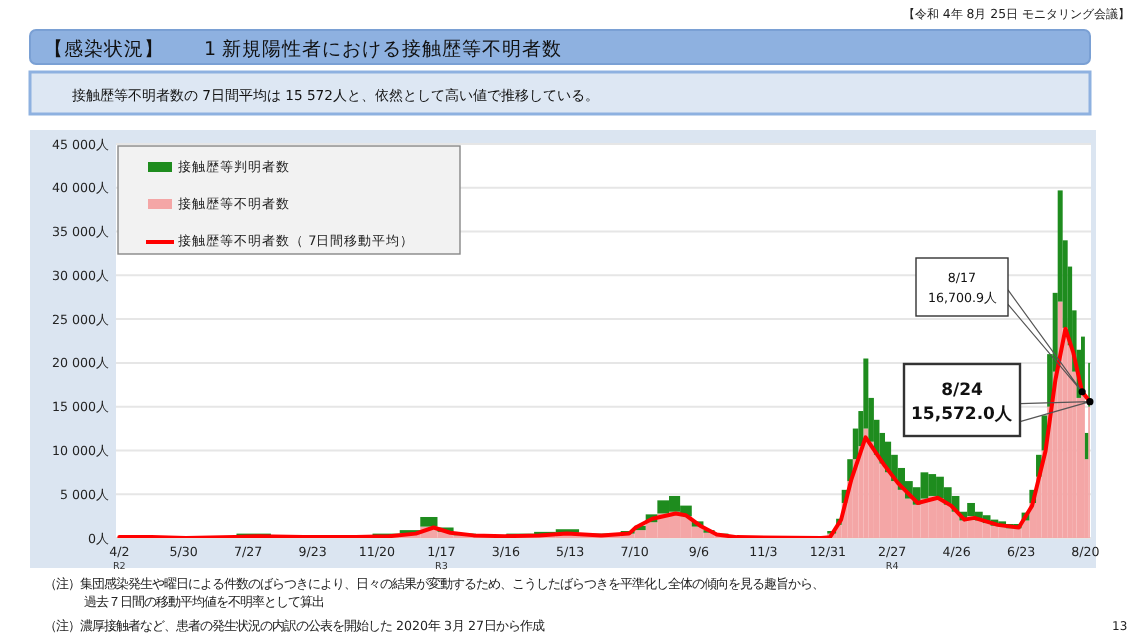 Image resolution: width=1138 pixels, height=640 pixels. Describe the element at coordinates (303, 49) in the screenshot. I see `chart-title: 【感染状況】 1 新規陽性者における接触歴等不明者数` at that location.